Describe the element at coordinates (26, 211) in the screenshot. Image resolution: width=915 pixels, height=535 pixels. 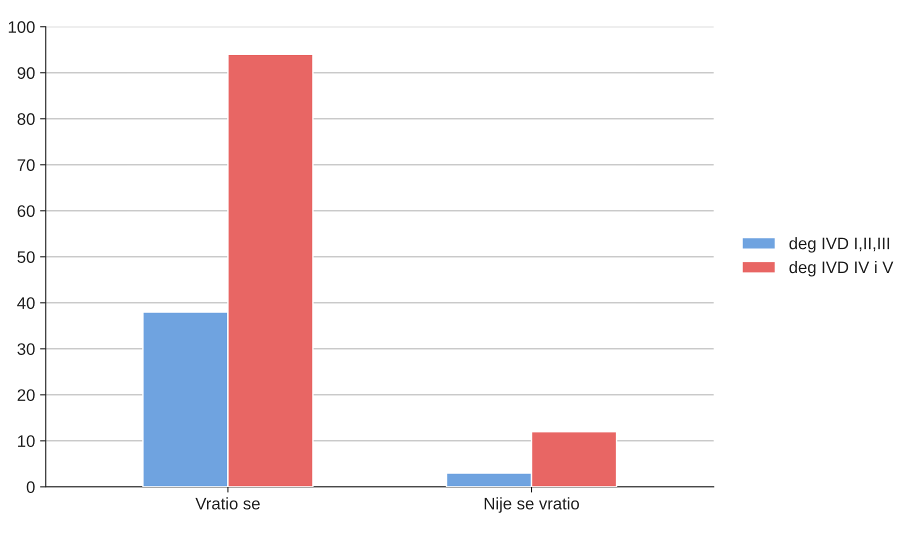
I see `y-tick-label: 60` at that location.